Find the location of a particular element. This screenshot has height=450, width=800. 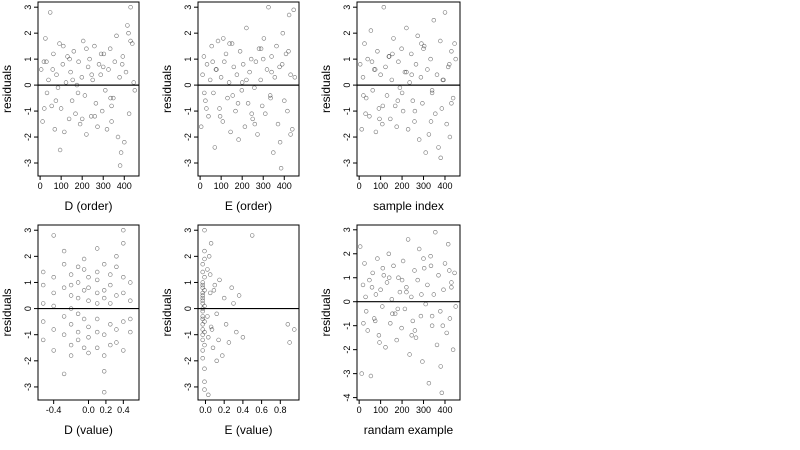

x-axis-label: E (order) is located at coordinates (248, 206).